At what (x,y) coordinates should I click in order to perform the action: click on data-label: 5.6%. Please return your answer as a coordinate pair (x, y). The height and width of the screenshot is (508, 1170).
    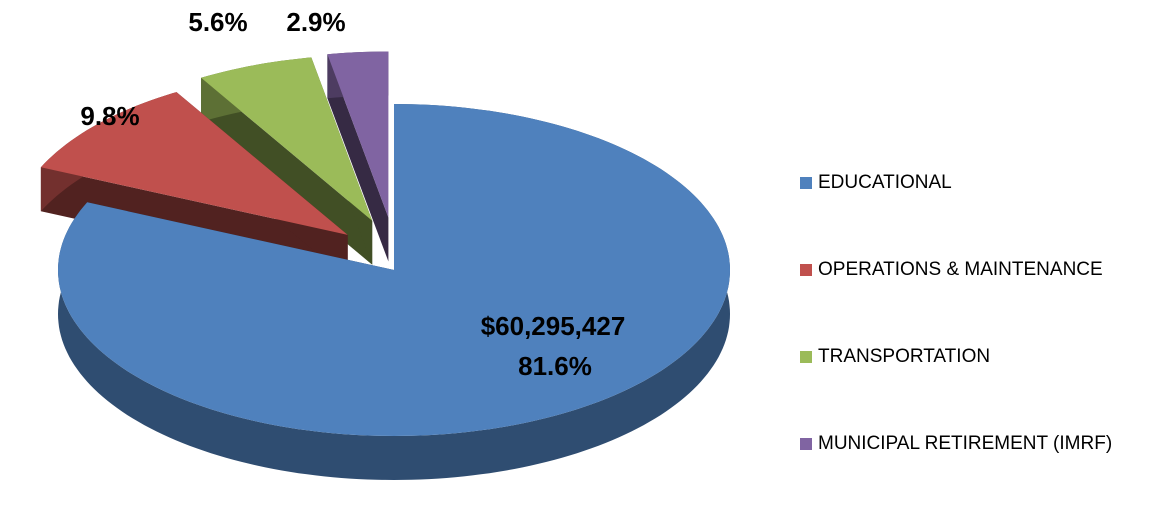
    Looking at the image, I should click on (217, 22).